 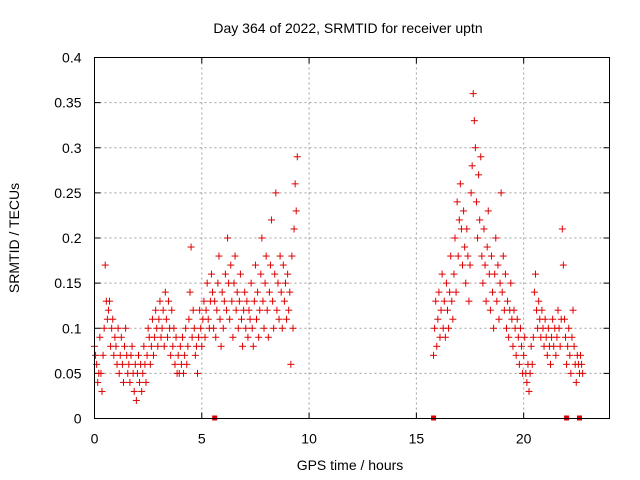 I want to click on x-axis-title: GPS time / hours, so click(x=350, y=465).